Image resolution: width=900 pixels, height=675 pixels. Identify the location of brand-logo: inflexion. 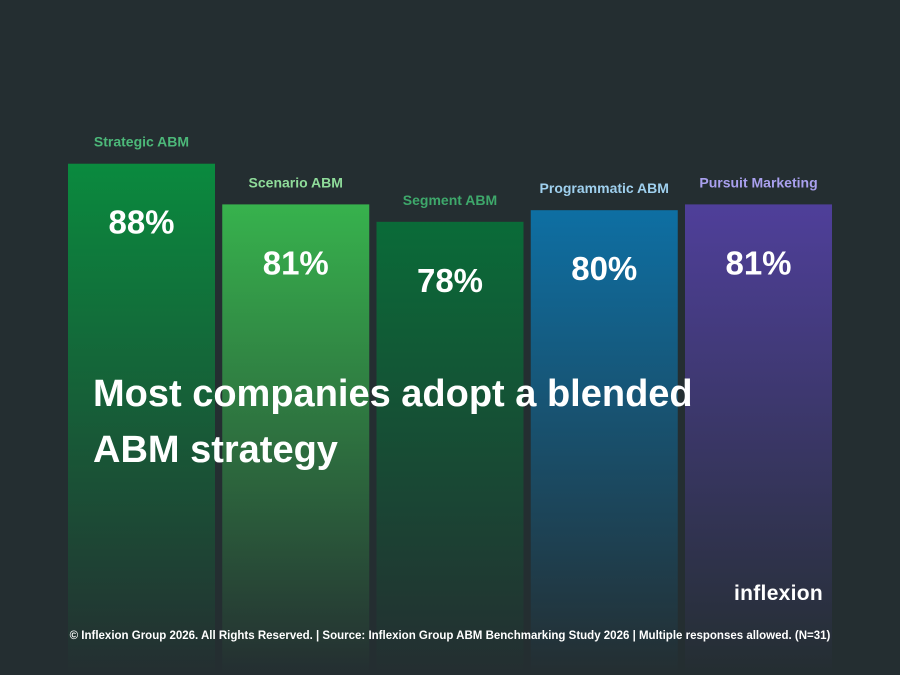
(779, 593).